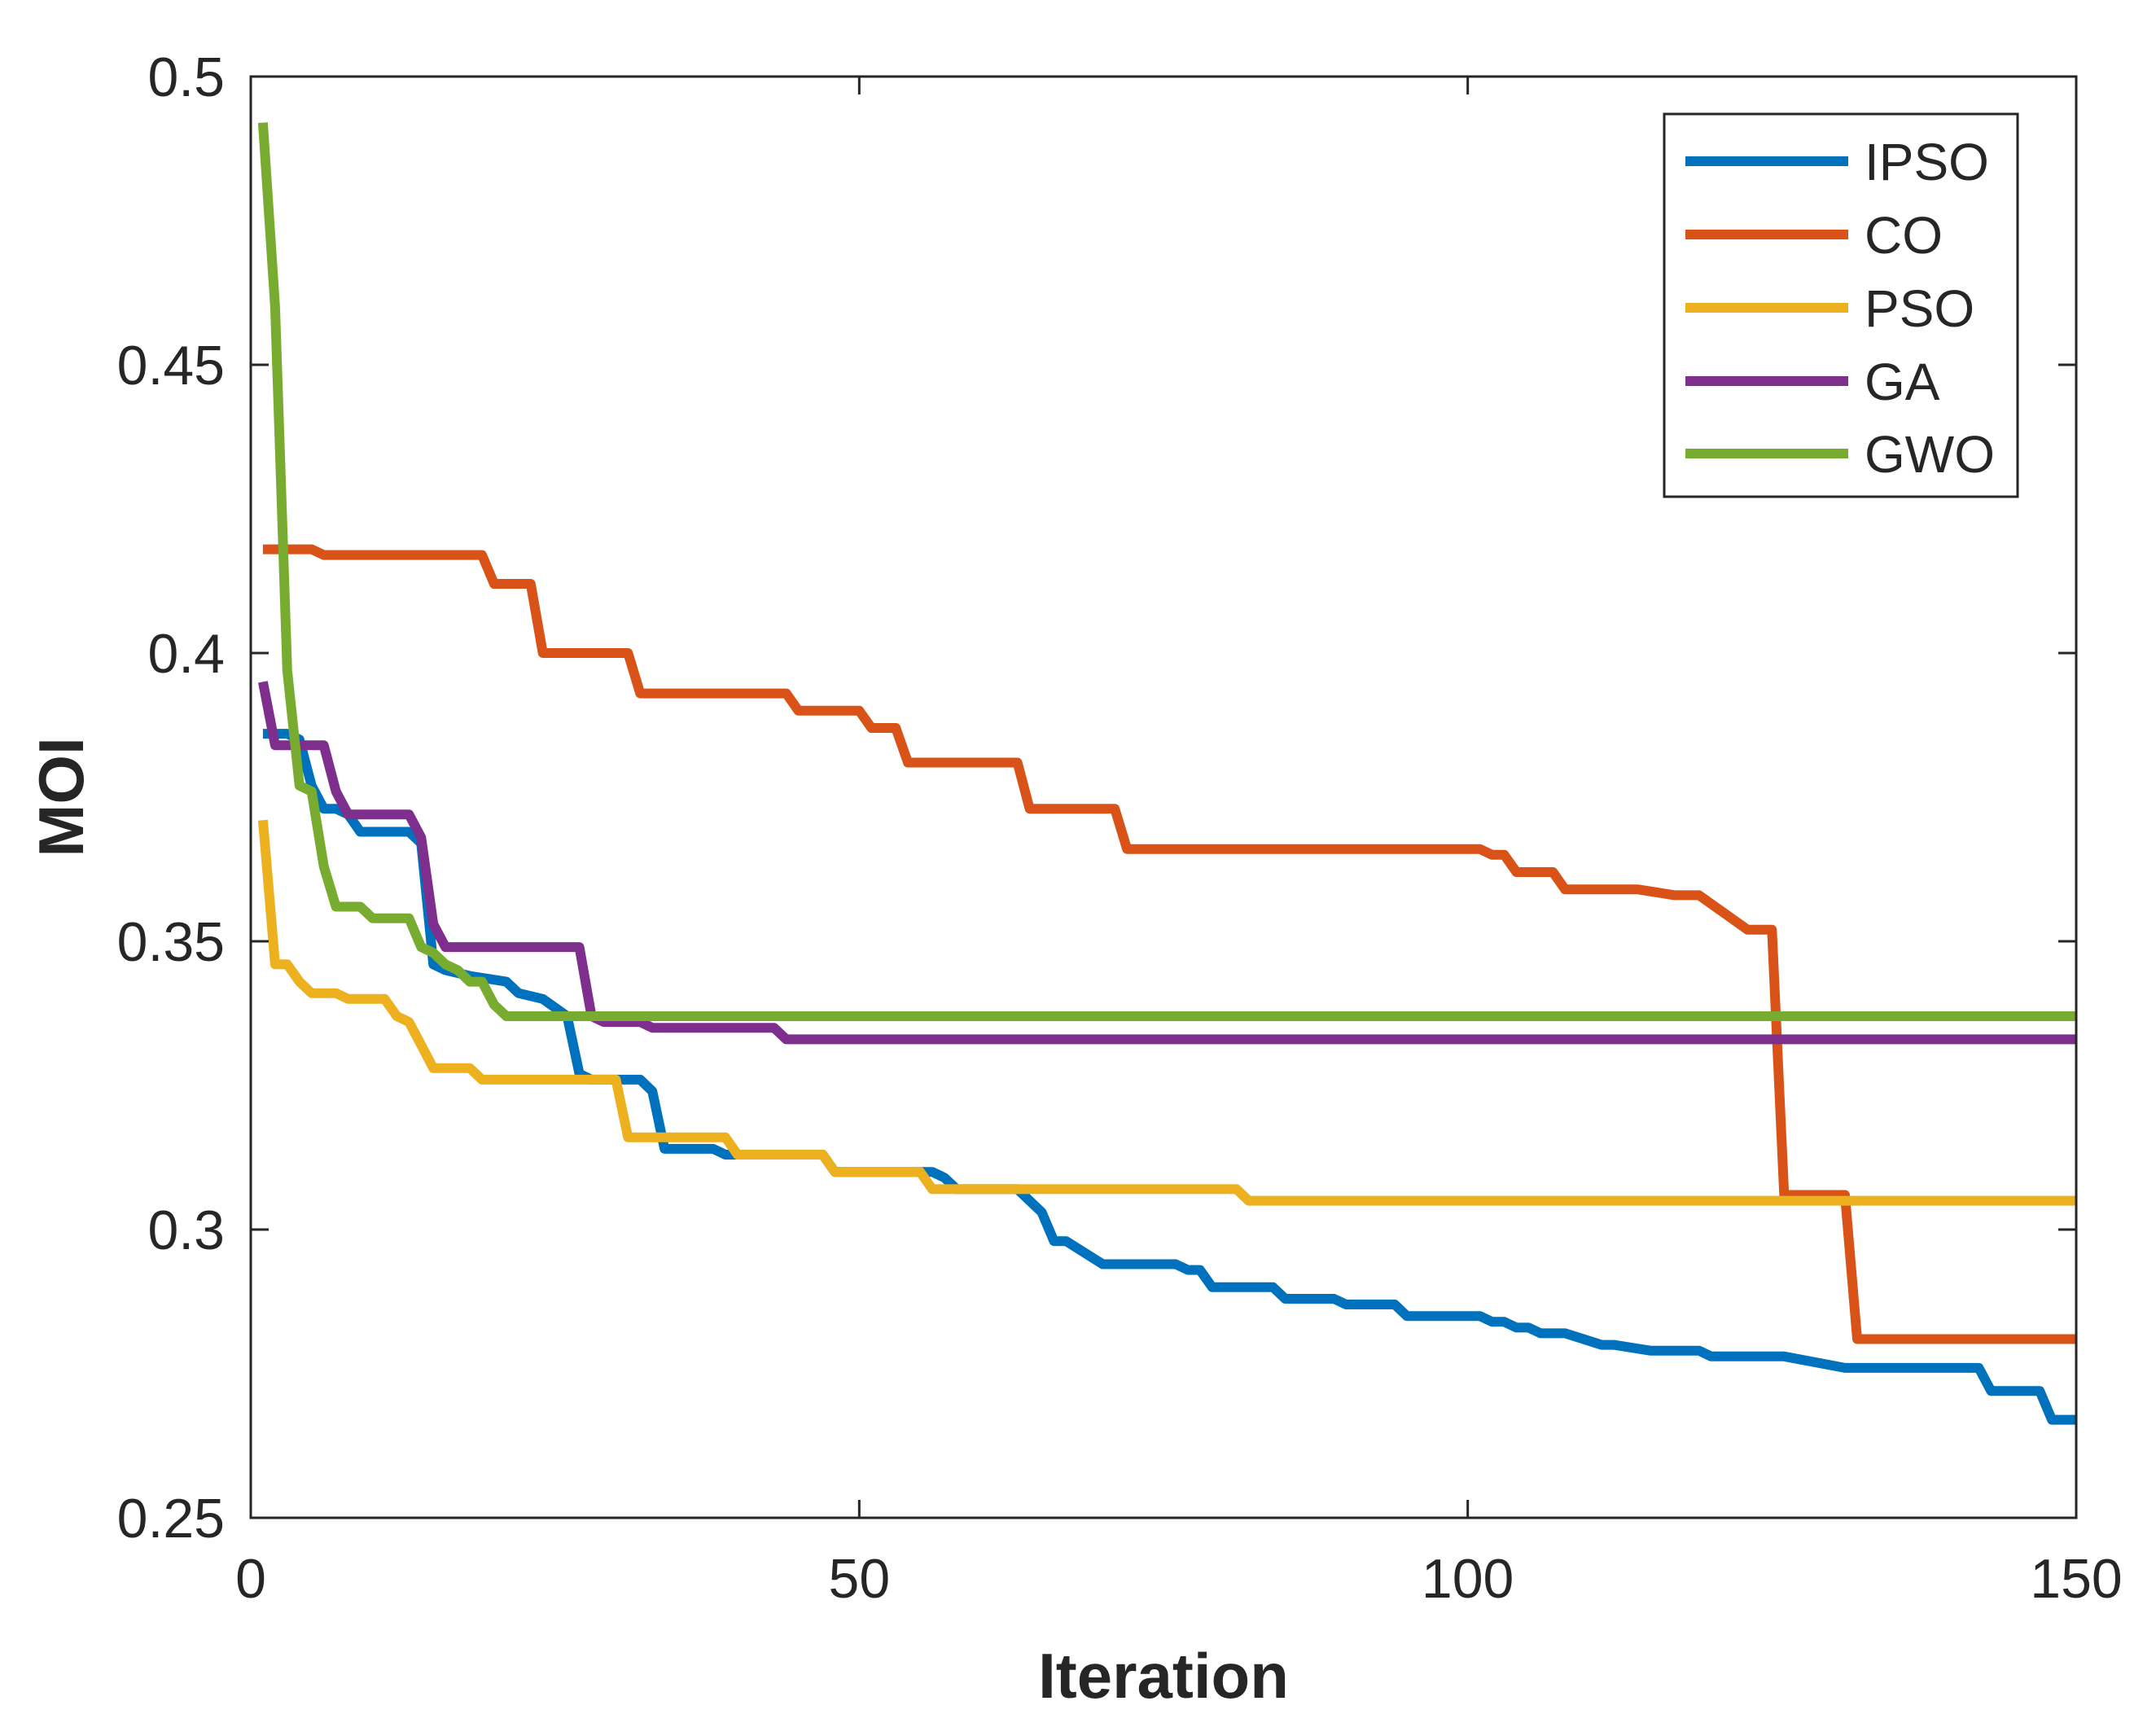 This screenshot has width=2156, height=1723. Describe the element at coordinates (860, 1579) in the screenshot. I see `x-tick-label: 50` at that location.